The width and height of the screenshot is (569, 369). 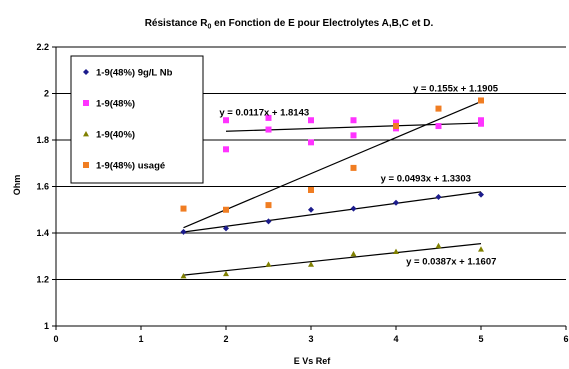 What do you see at coordinates (310, 339) in the screenshot?
I see `x-tick-label: 3` at bounding box center [310, 339].